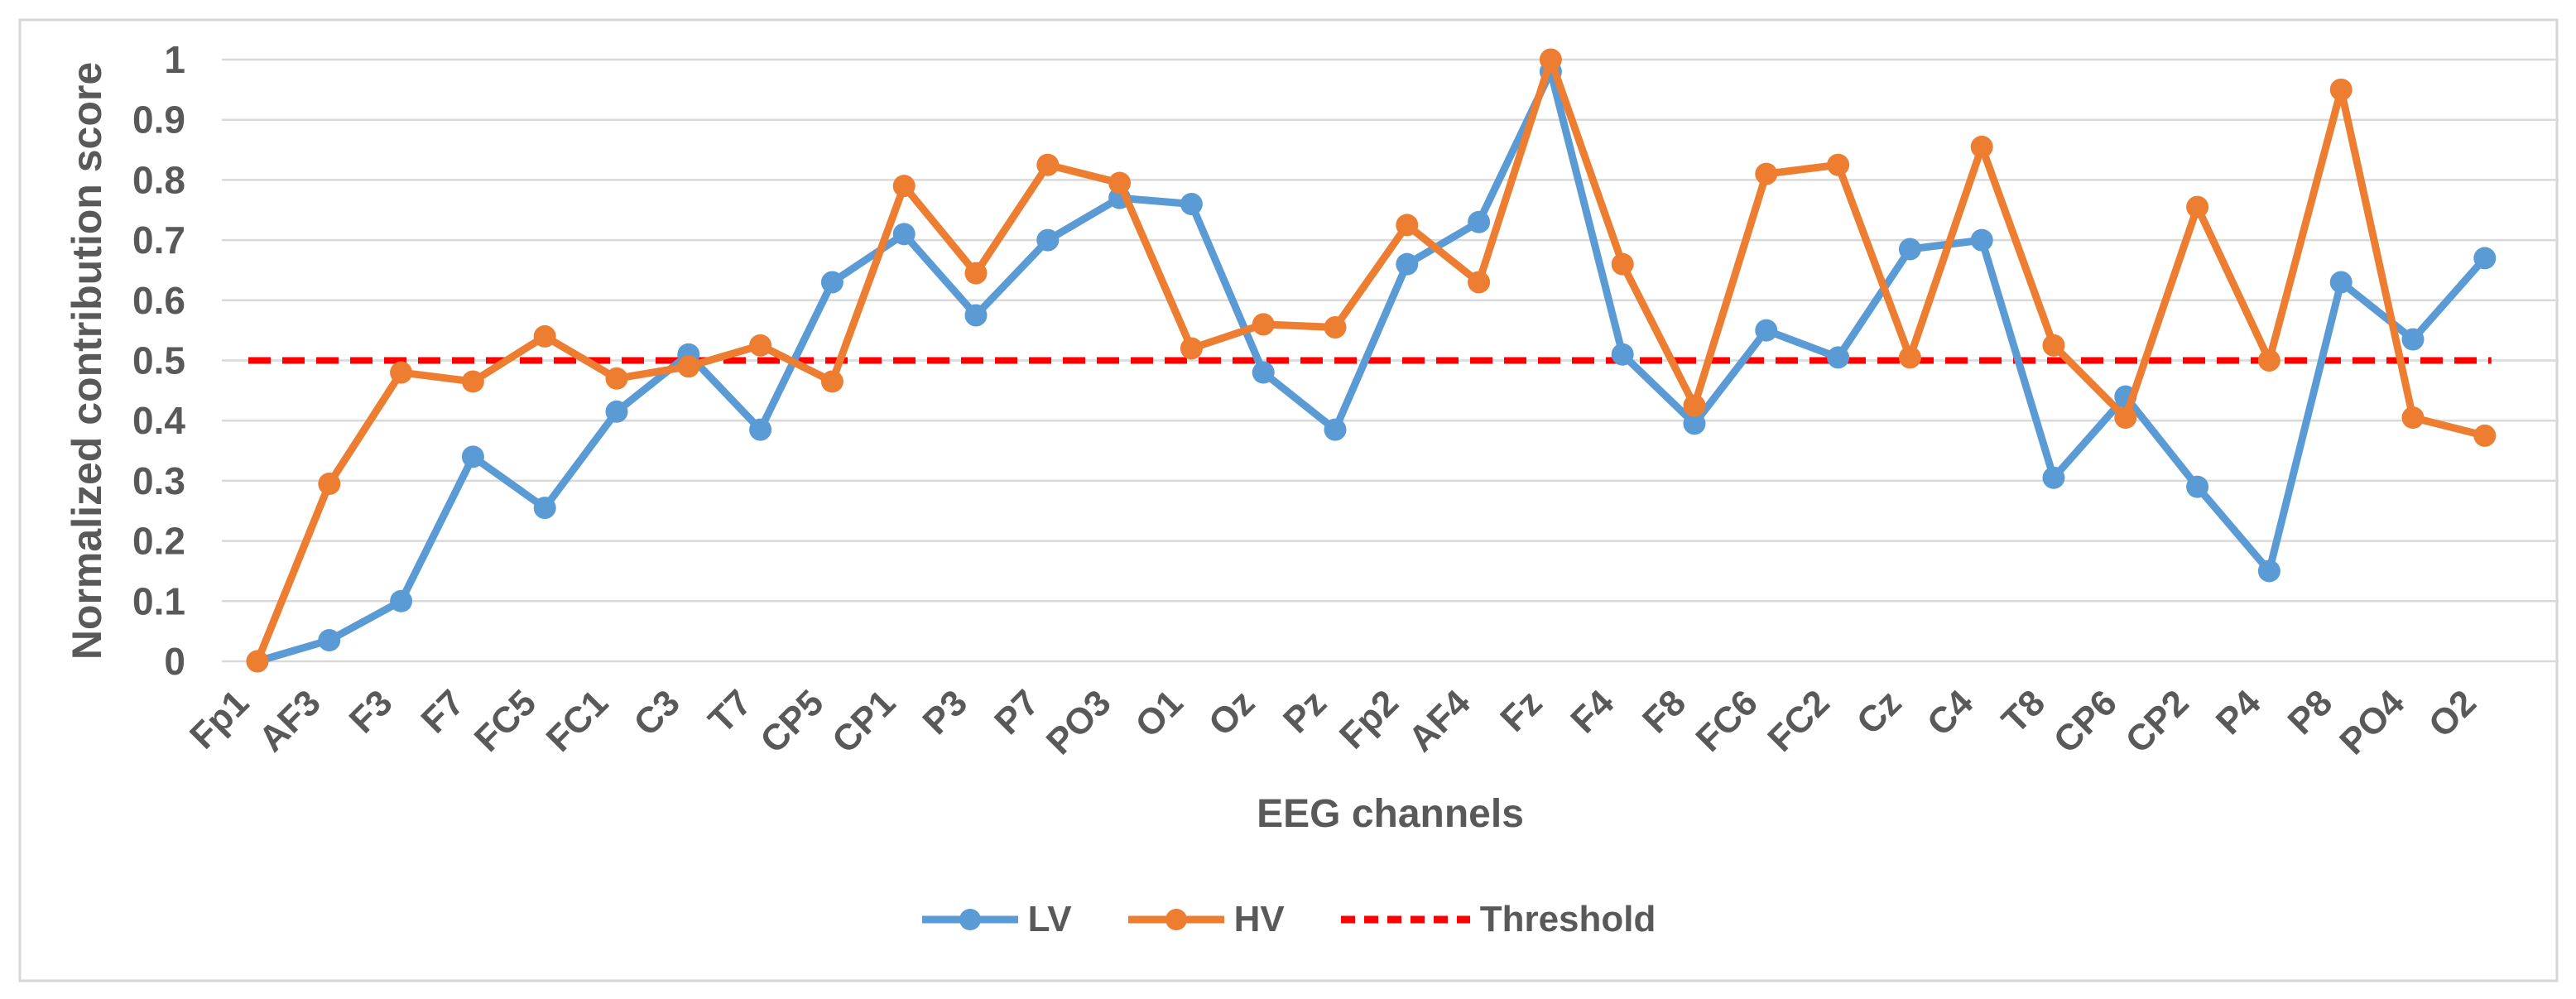 Image resolution: width=2576 pixels, height=999 pixels. I want to click on x-tick-text: C3, so click(656, 712).